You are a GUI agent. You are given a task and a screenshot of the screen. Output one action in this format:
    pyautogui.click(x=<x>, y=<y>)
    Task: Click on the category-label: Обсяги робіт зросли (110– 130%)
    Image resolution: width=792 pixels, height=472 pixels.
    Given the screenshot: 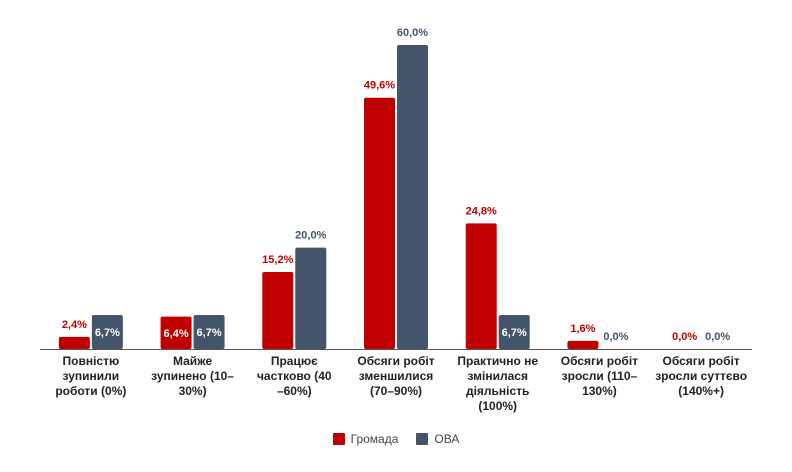 What is the action you would take?
    pyautogui.click(x=599, y=376)
    